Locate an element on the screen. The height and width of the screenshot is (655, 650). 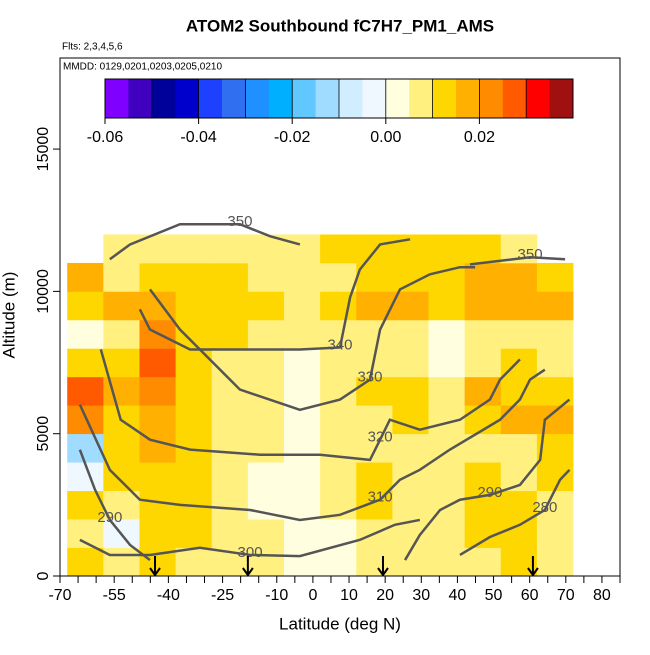
x-axis-label: Latitude (deg N) is located at coordinates (340, 623).